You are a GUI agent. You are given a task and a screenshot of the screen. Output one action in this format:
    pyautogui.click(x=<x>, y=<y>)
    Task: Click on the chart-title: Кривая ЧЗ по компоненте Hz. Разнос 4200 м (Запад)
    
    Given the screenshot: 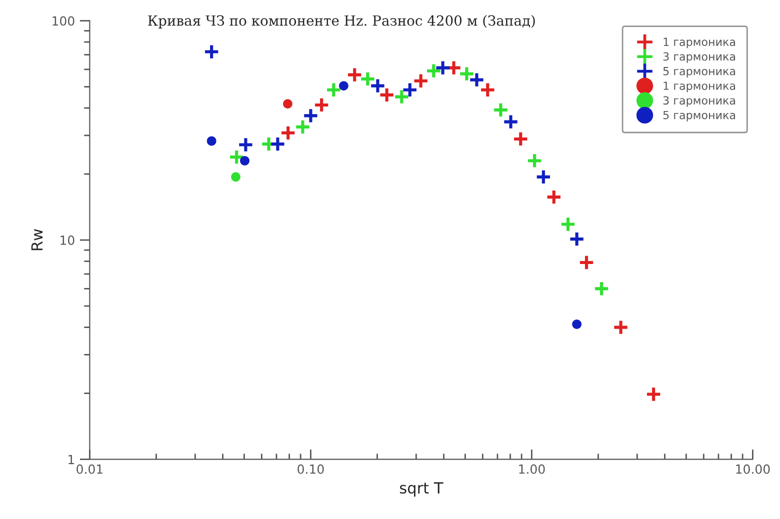 What is the action you would take?
    pyautogui.click(x=341, y=21)
    